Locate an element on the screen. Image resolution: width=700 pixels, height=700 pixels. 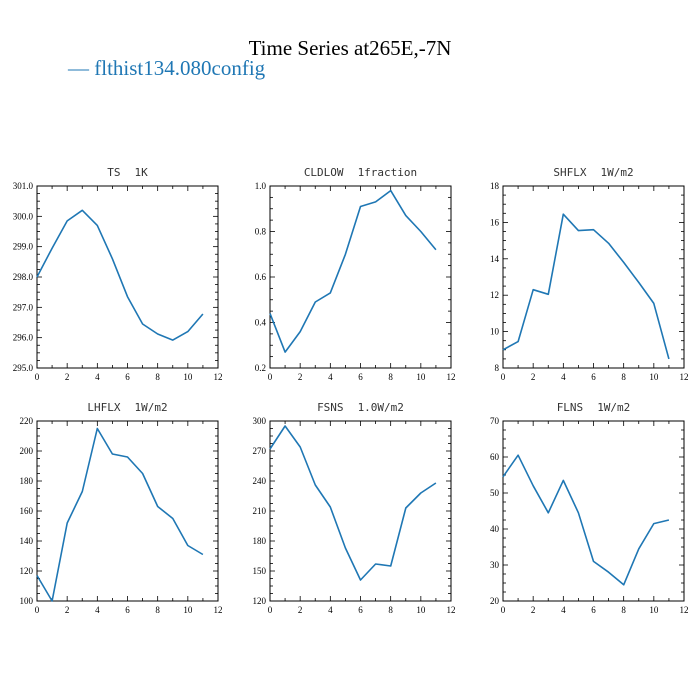
y-tick-label: 18 is located at coordinates (495, 186).